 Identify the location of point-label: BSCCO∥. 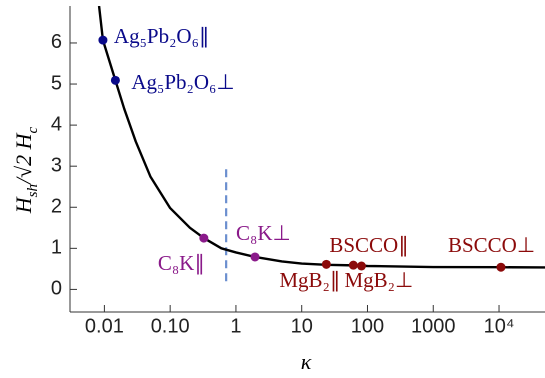
(368, 245).